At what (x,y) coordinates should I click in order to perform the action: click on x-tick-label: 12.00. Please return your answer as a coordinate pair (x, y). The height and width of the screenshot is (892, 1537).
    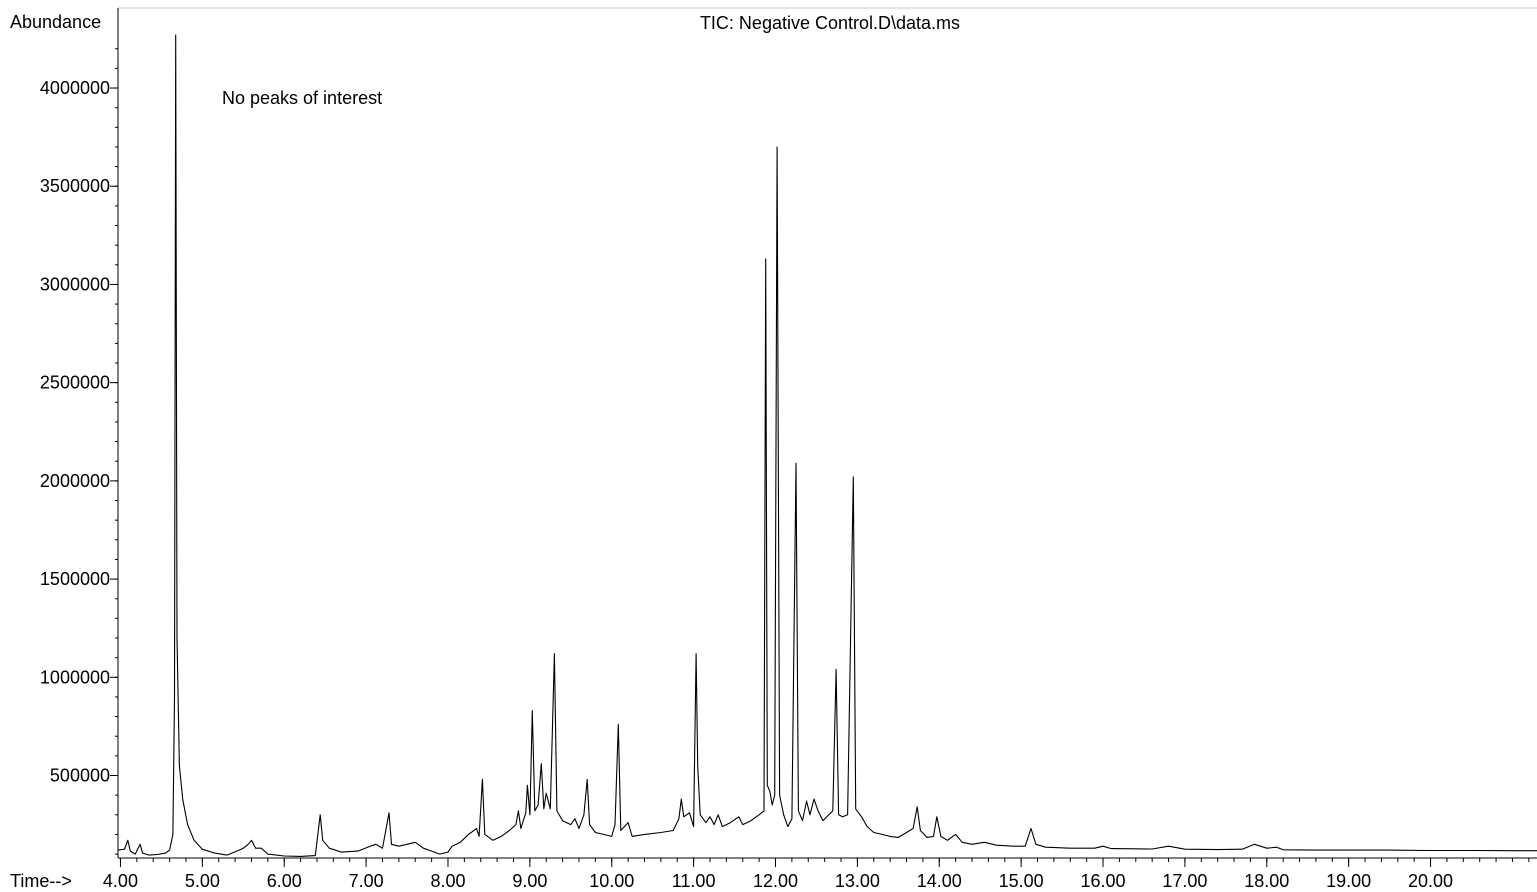
    Looking at the image, I should click on (775, 881).